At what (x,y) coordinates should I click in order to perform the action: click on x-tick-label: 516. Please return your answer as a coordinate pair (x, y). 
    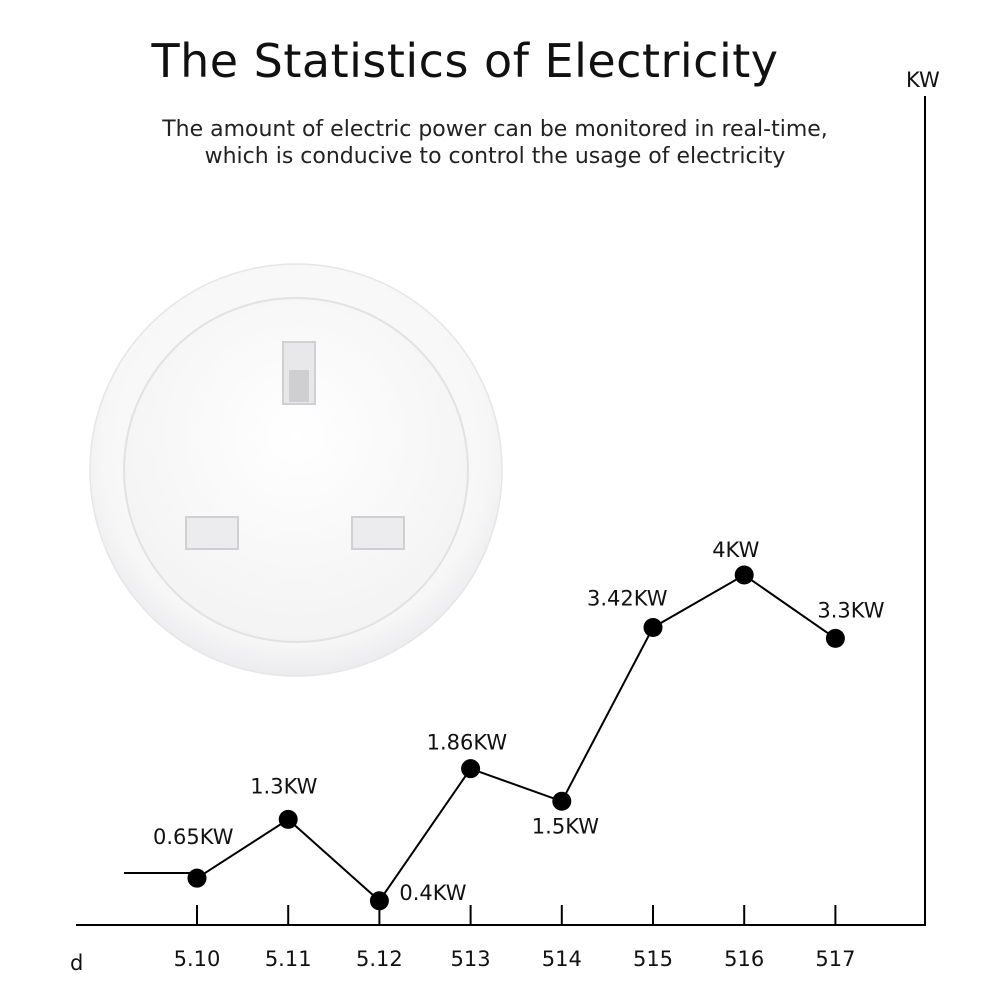
    Looking at the image, I should click on (744, 959).